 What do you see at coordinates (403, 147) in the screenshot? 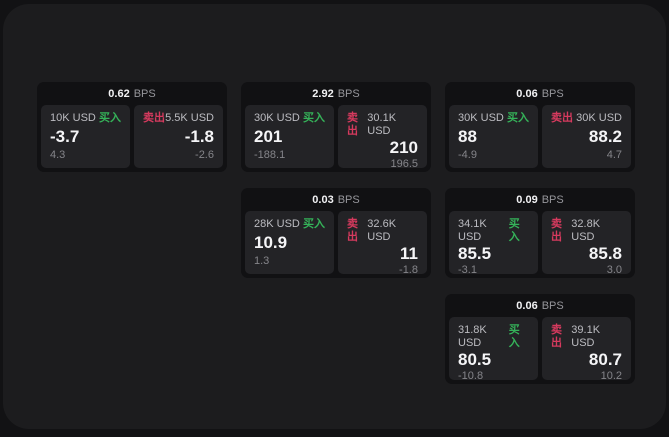
I see `sell-price: 210` at bounding box center [403, 147].